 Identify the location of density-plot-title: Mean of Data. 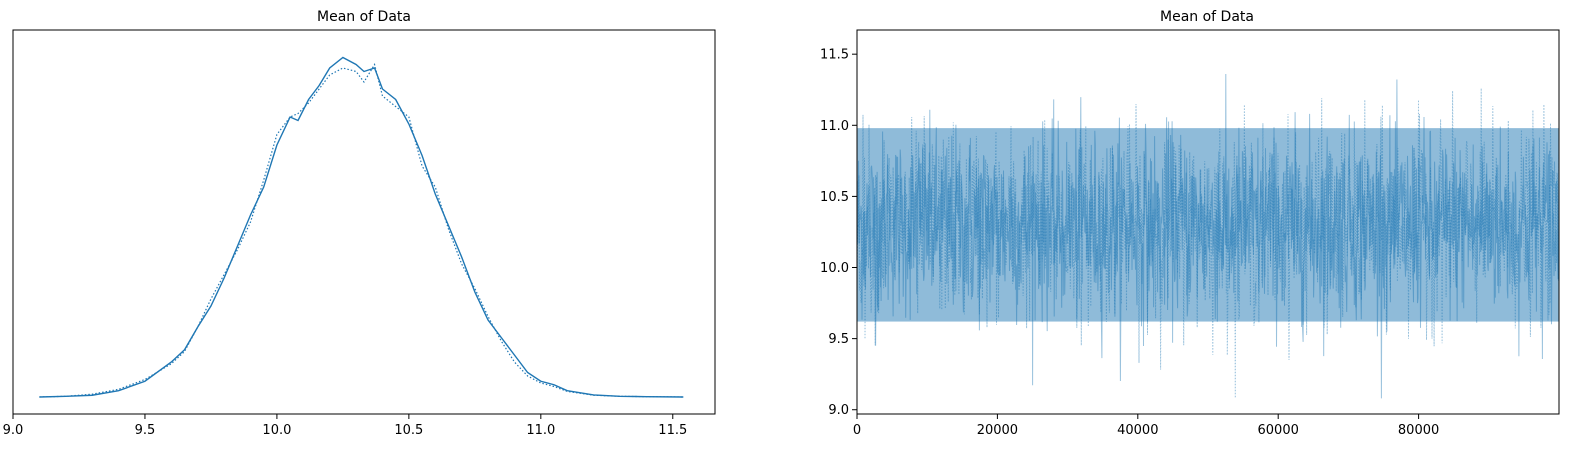
(364, 17).